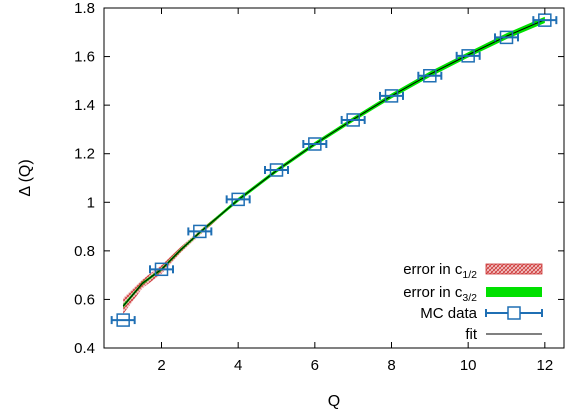 This screenshot has width=566, height=413. Describe the element at coordinates (238, 365) in the screenshot. I see `x-tick-label: 4` at that location.